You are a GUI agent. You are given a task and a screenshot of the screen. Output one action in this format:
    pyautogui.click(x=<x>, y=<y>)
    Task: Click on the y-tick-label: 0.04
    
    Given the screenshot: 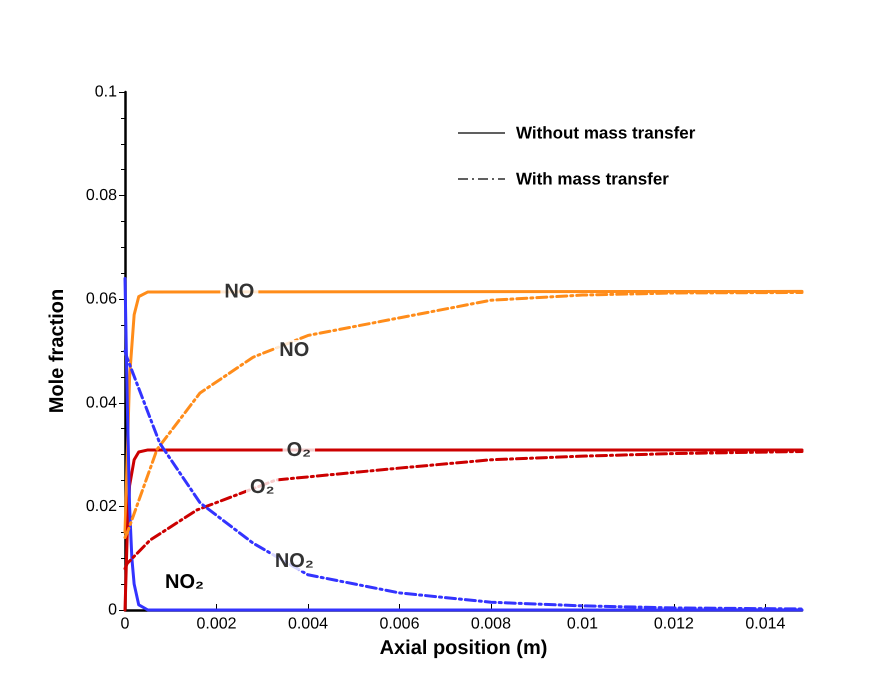 What is the action you would take?
    pyautogui.click(x=102, y=403)
    